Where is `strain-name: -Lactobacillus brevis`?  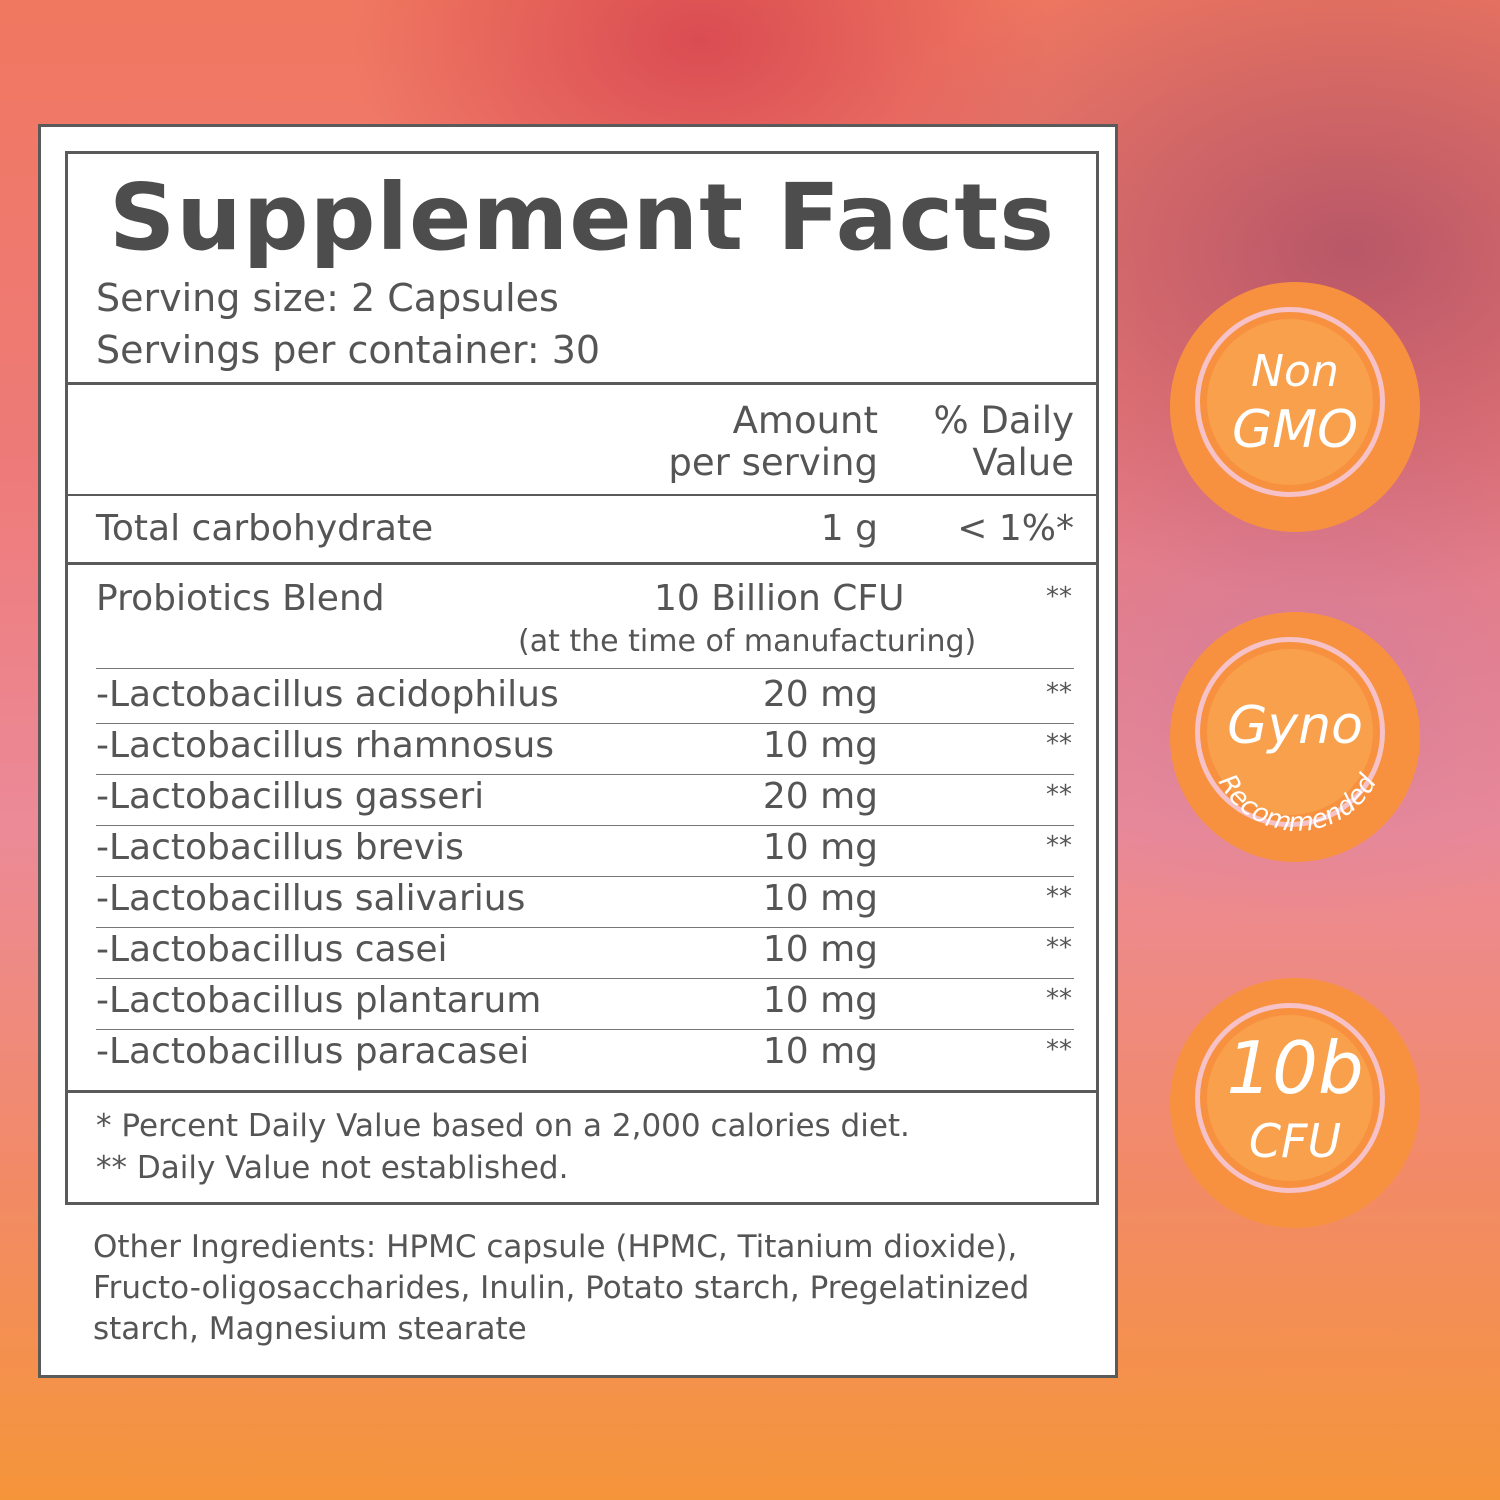
strain-name: -Lactobacillus brevis is located at coordinates (280, 847).